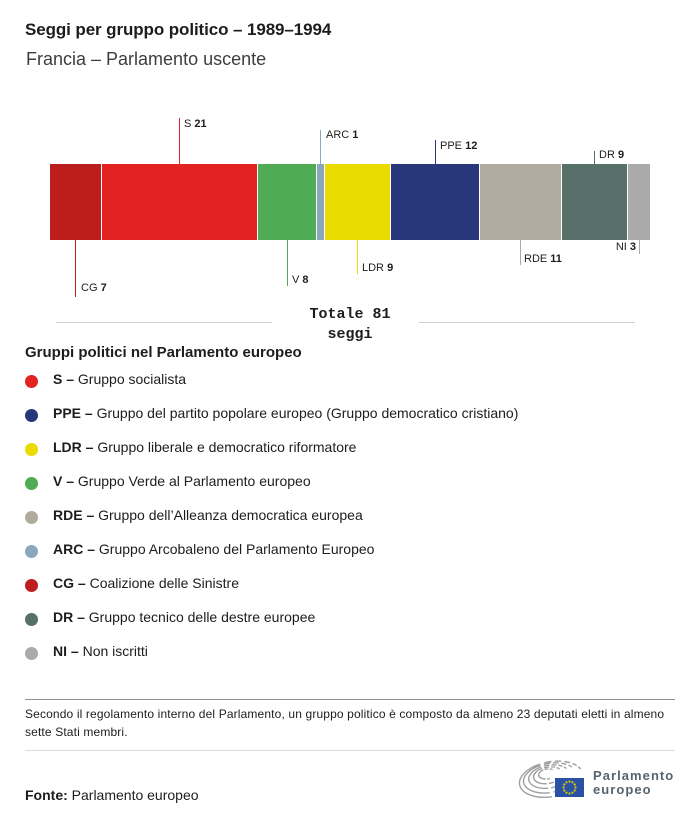 The height and width of the screenshot is (820, 700). What do you see at coordinates (633, 775) in the screenshot?
I see `svg-text: Parlamento` at bounding box center [633, 775].